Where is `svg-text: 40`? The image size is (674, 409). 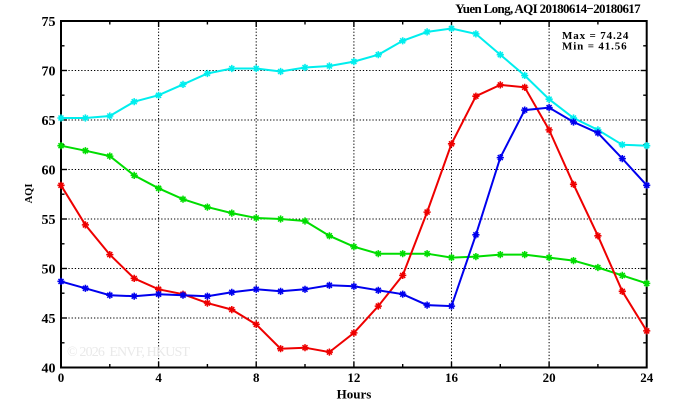 svg-text: 40 is located at coordinates (49, 369).